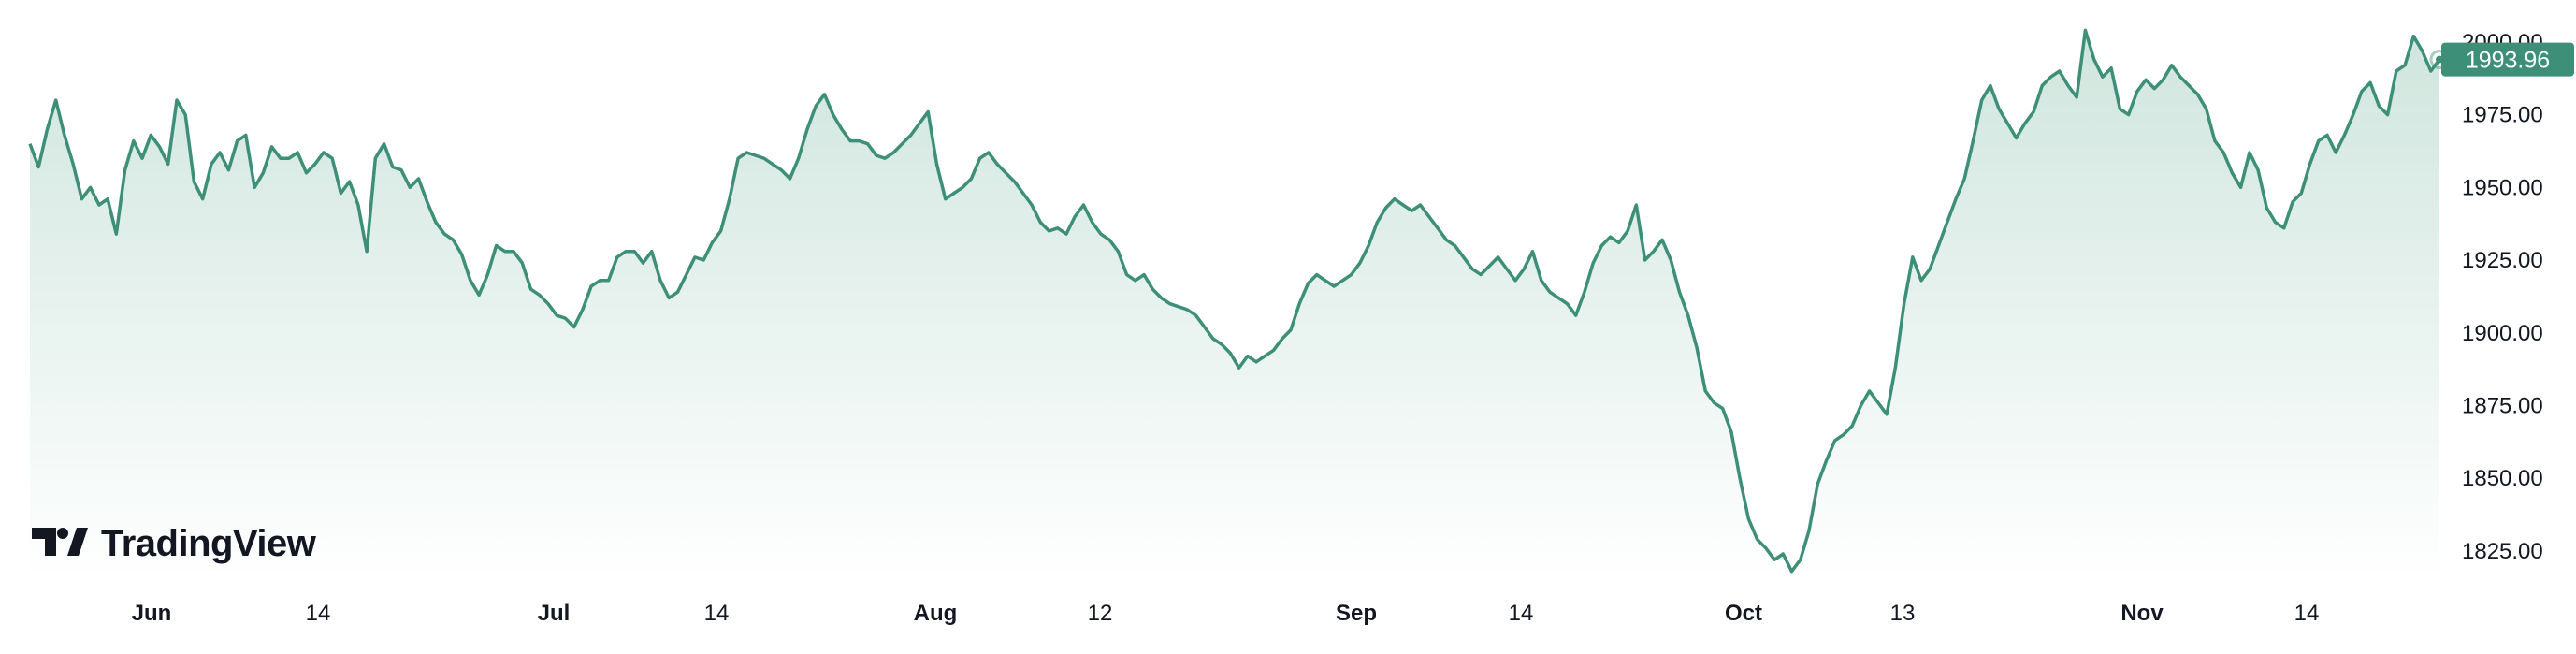 The width and height of the screenshot is (2576, 654). I want to click on x-axis: Jun 14 Jul 14 Aug 12 Sep 14 Oct 13 Nov 14, so click(1226, 613).